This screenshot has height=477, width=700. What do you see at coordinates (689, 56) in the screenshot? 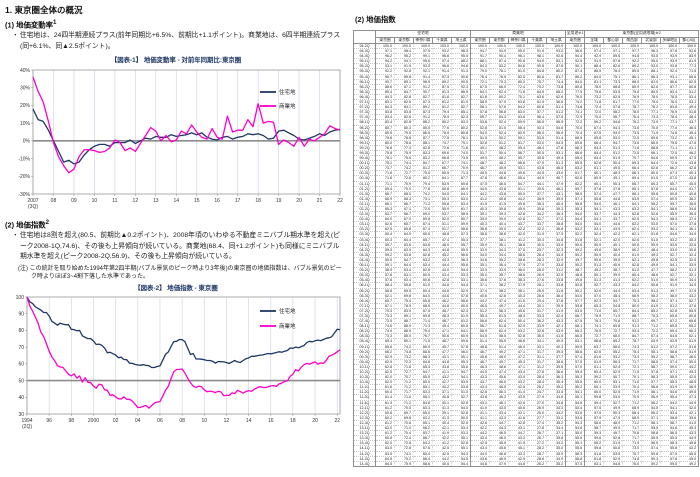
I see `table-cell: 83.9` at bounding box center [689, 56].